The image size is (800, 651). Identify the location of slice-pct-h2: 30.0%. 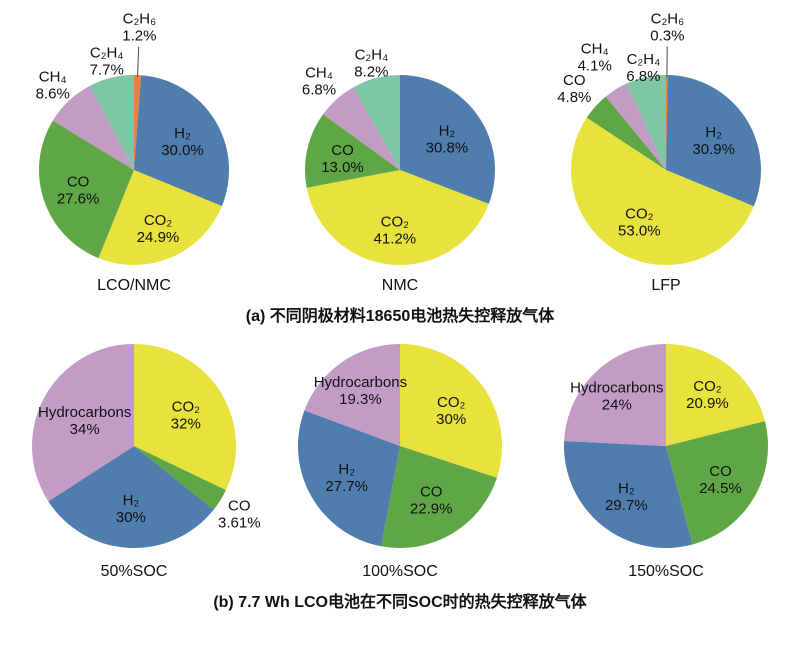
(182, 150).